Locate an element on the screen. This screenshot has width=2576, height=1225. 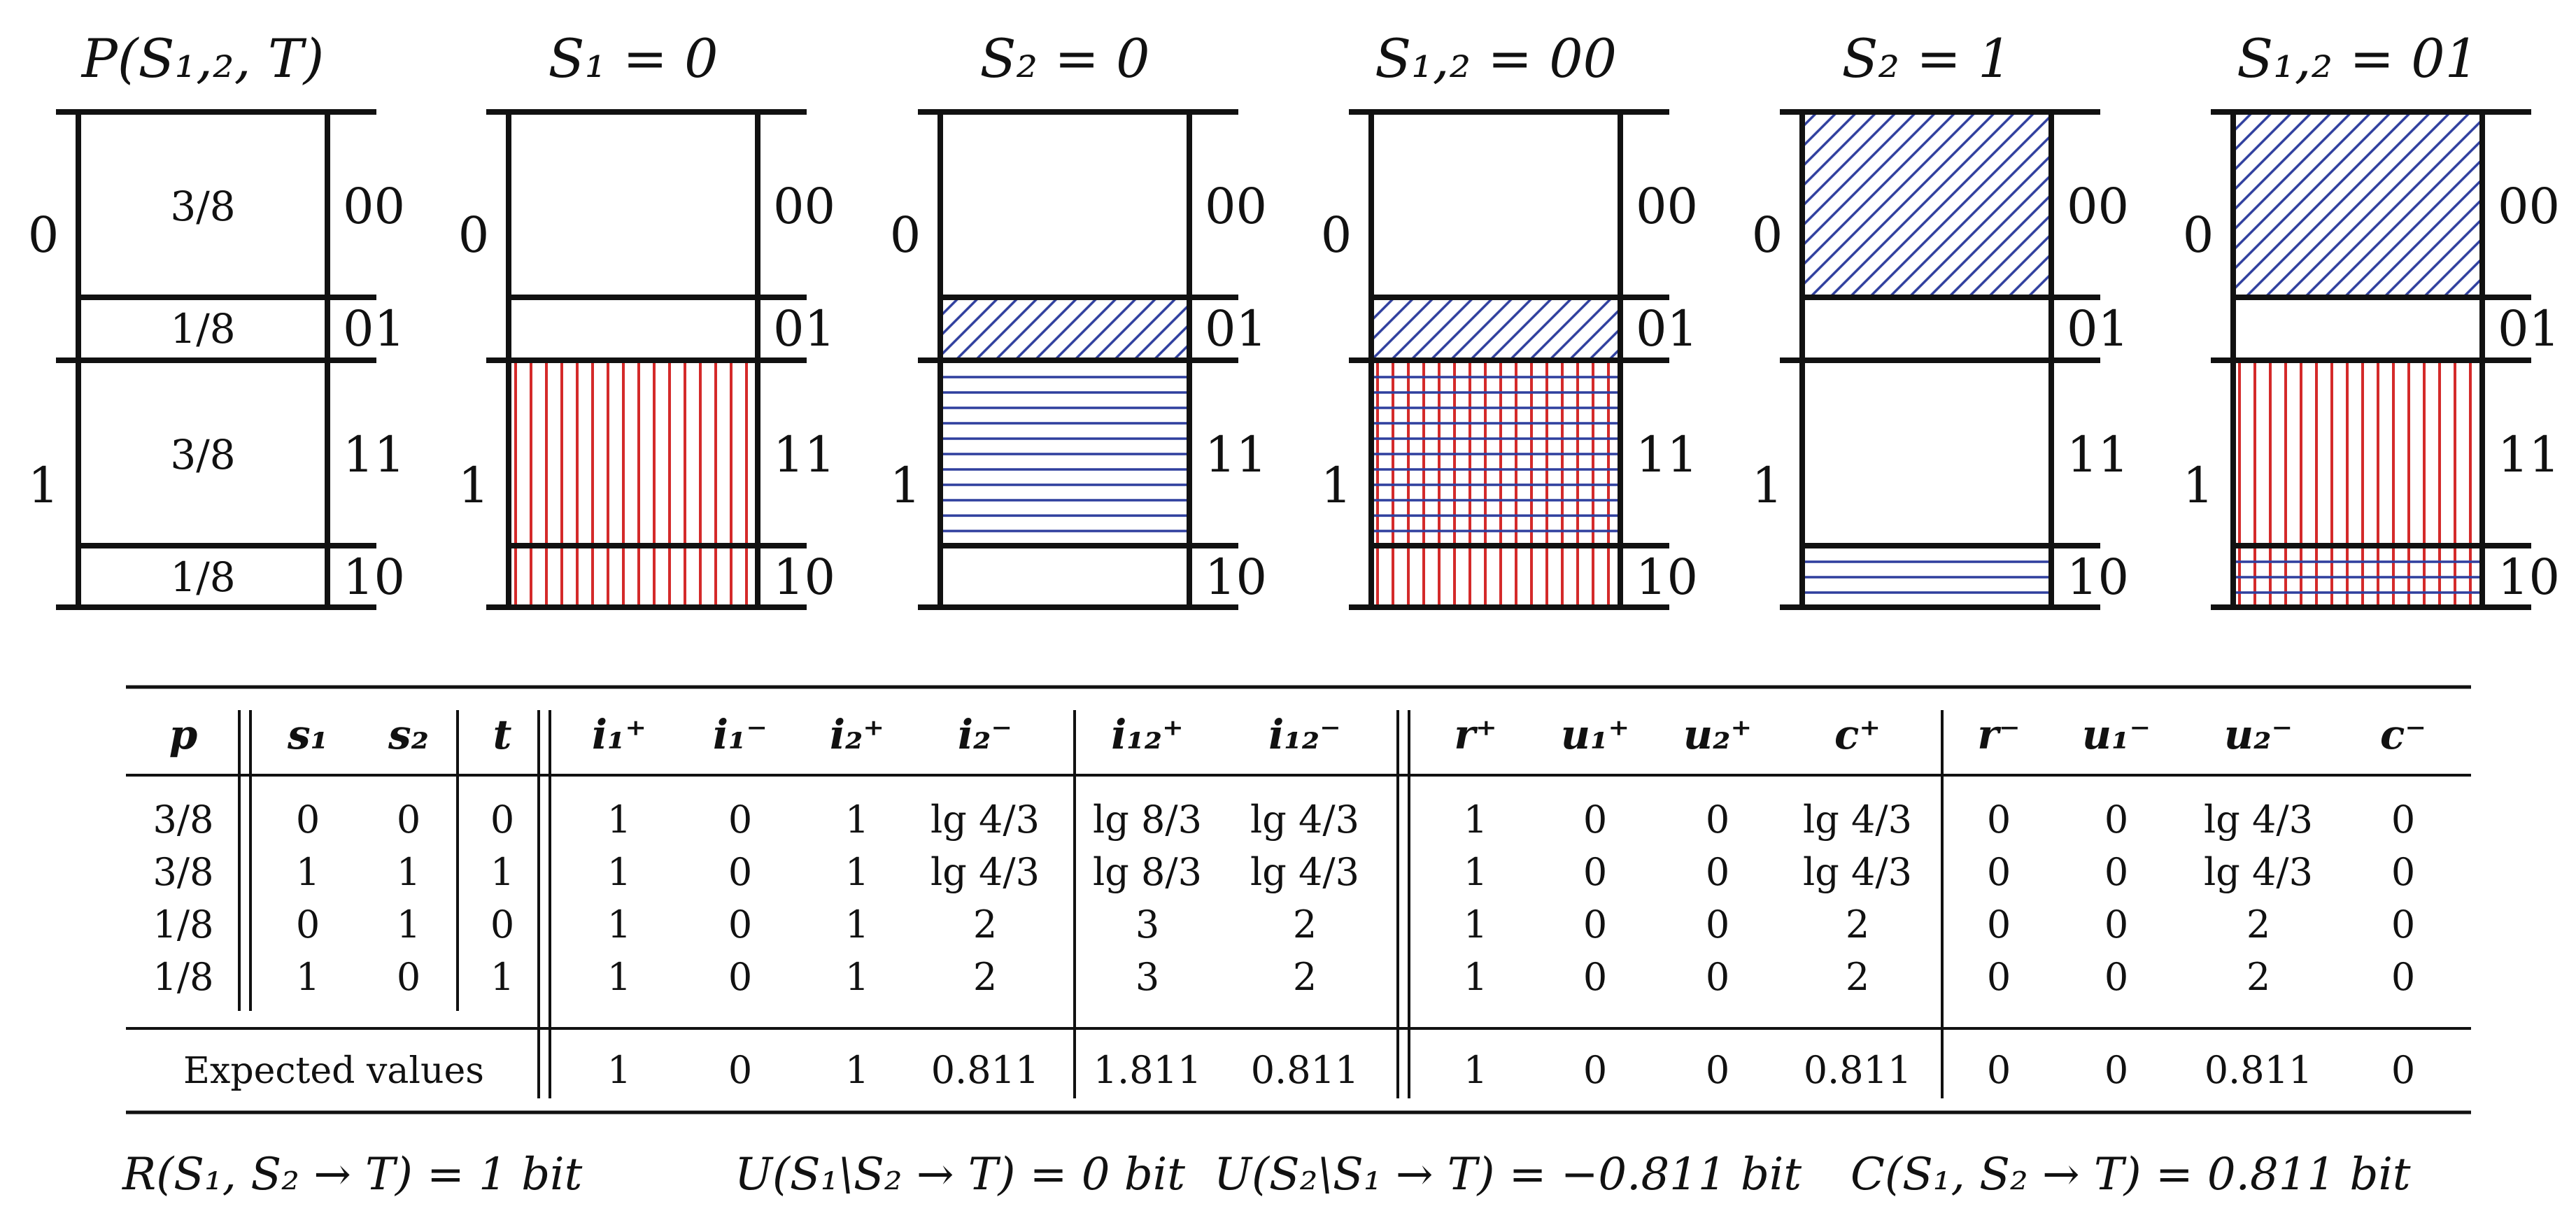
diagram-title: S₂ = 0 is located at coordinates (1065, 58).